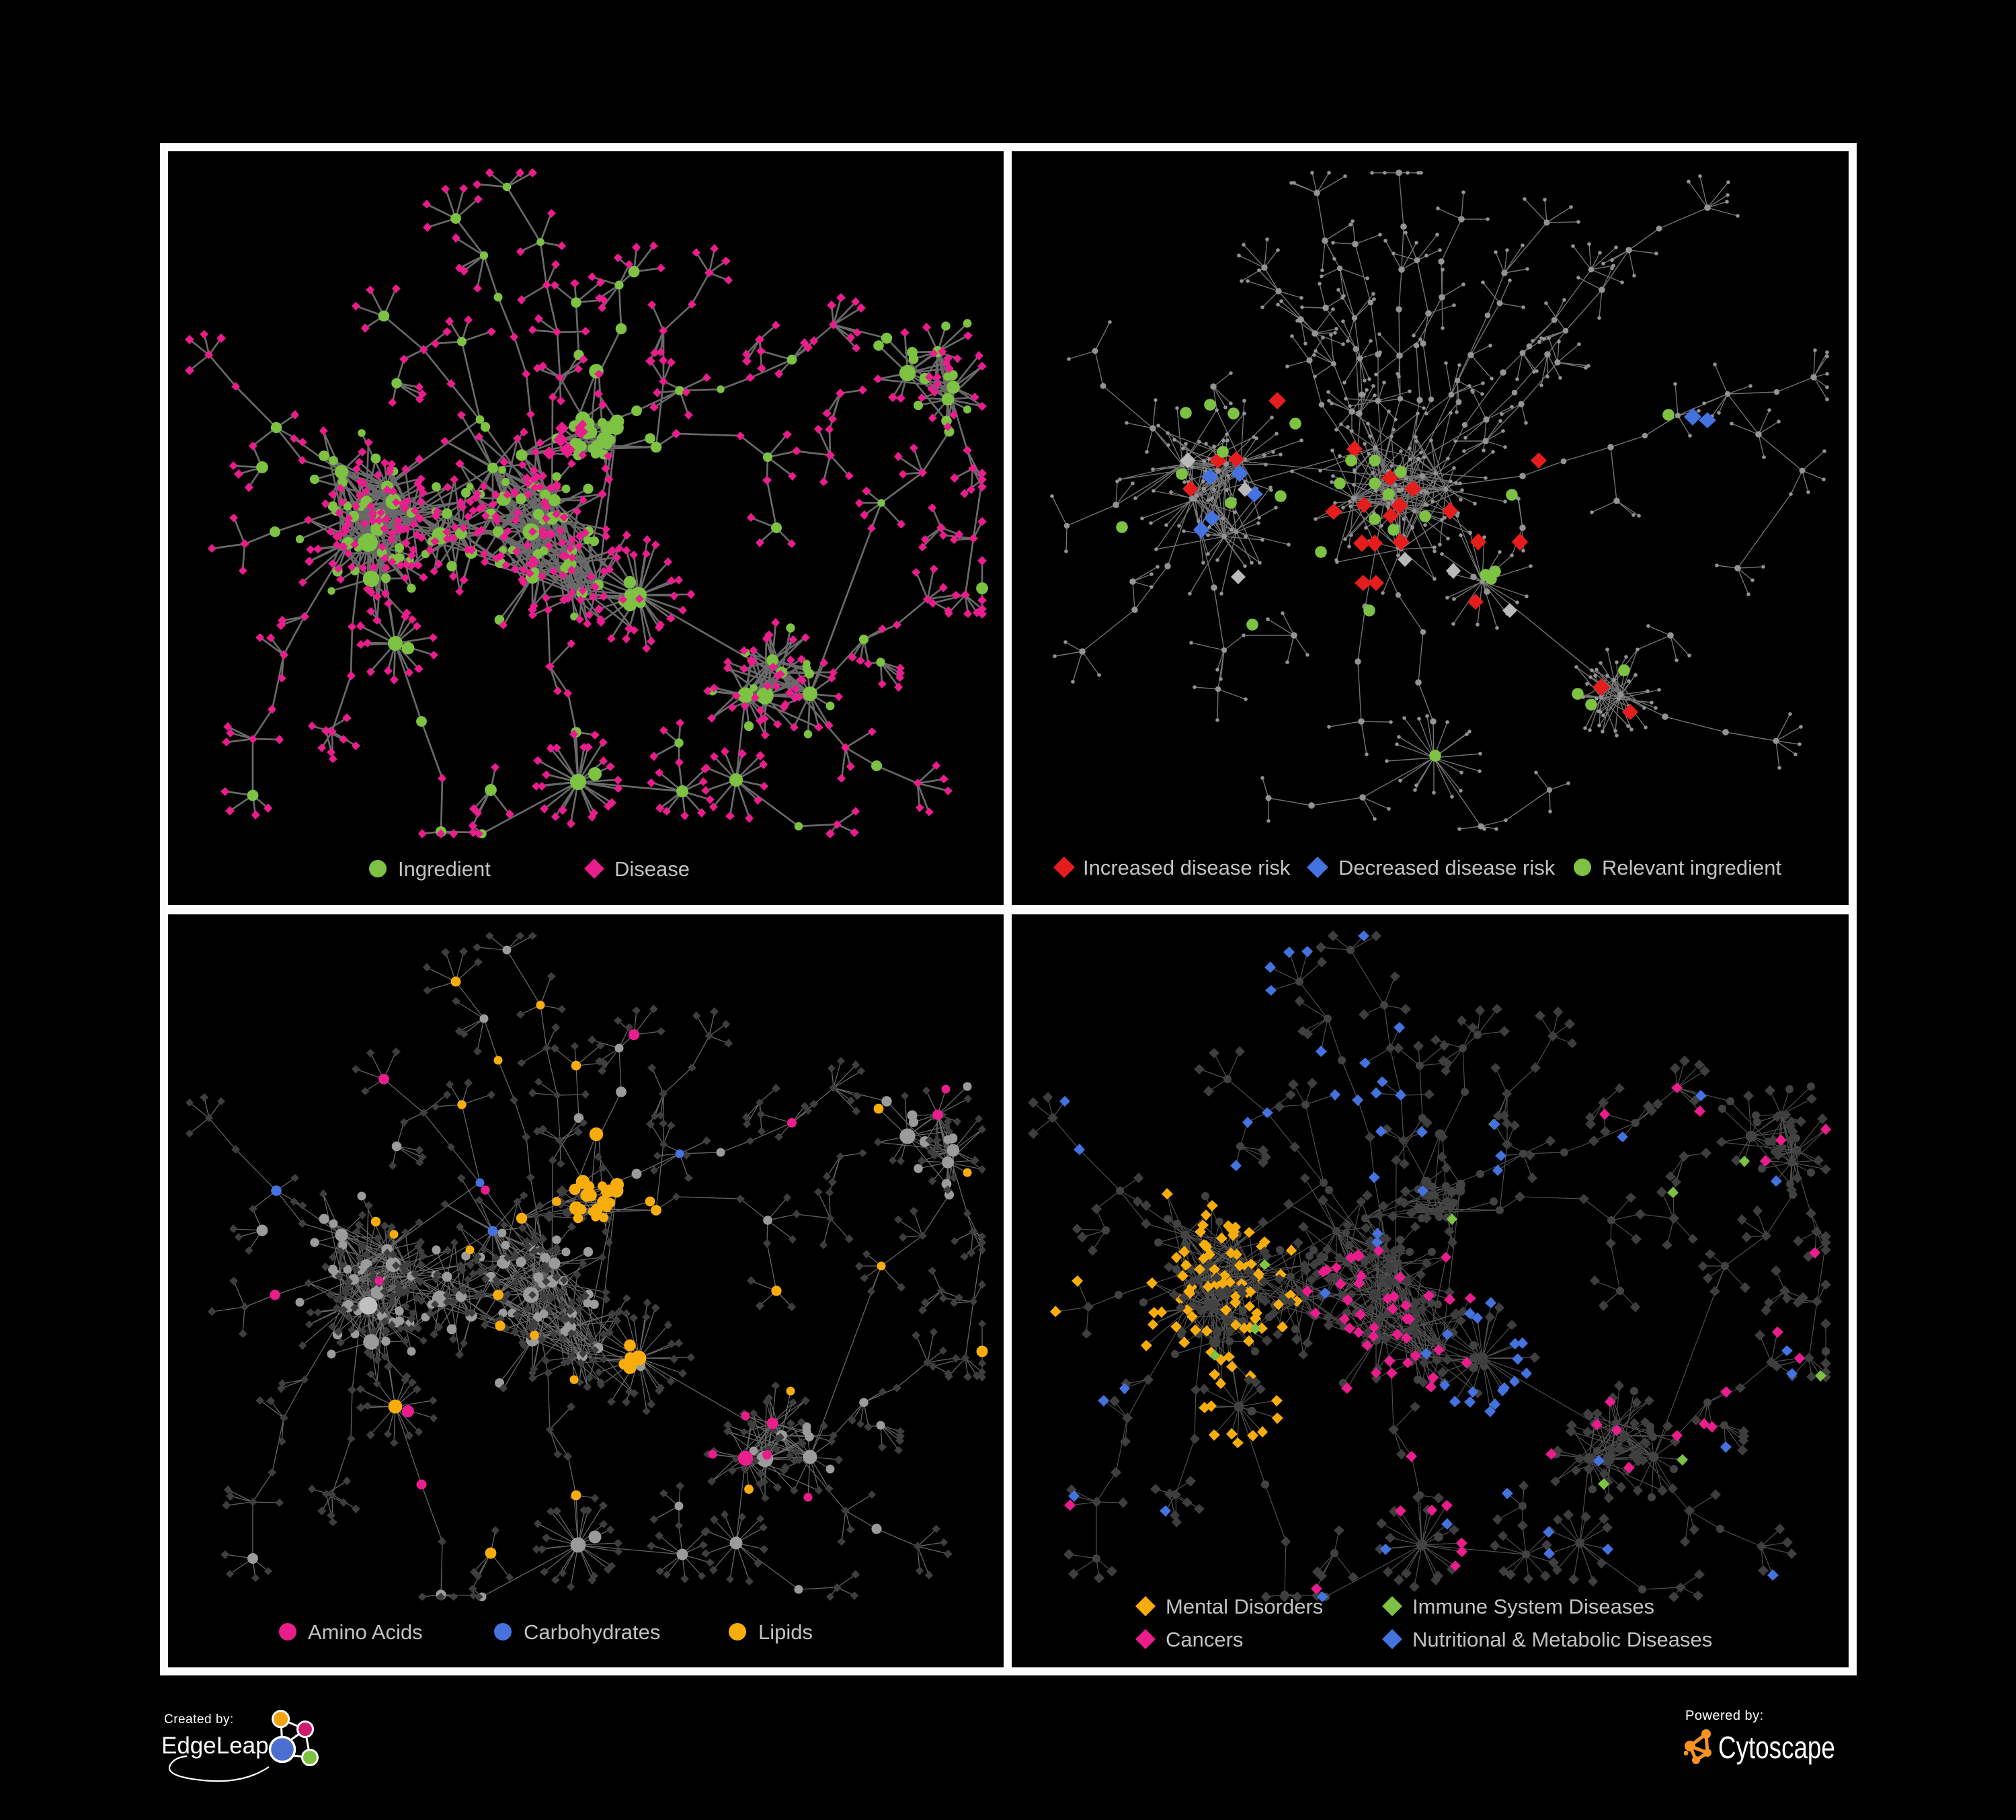 The height and width of the screenshot is (1820, 2016). What do you see at coordinates (1562, 1639) in the screenshot?
I see `svg-text:Nutritional & Metabolic Diseas: Nutritional & Metabolic Diseases` at bounding box center [1562, 1639].